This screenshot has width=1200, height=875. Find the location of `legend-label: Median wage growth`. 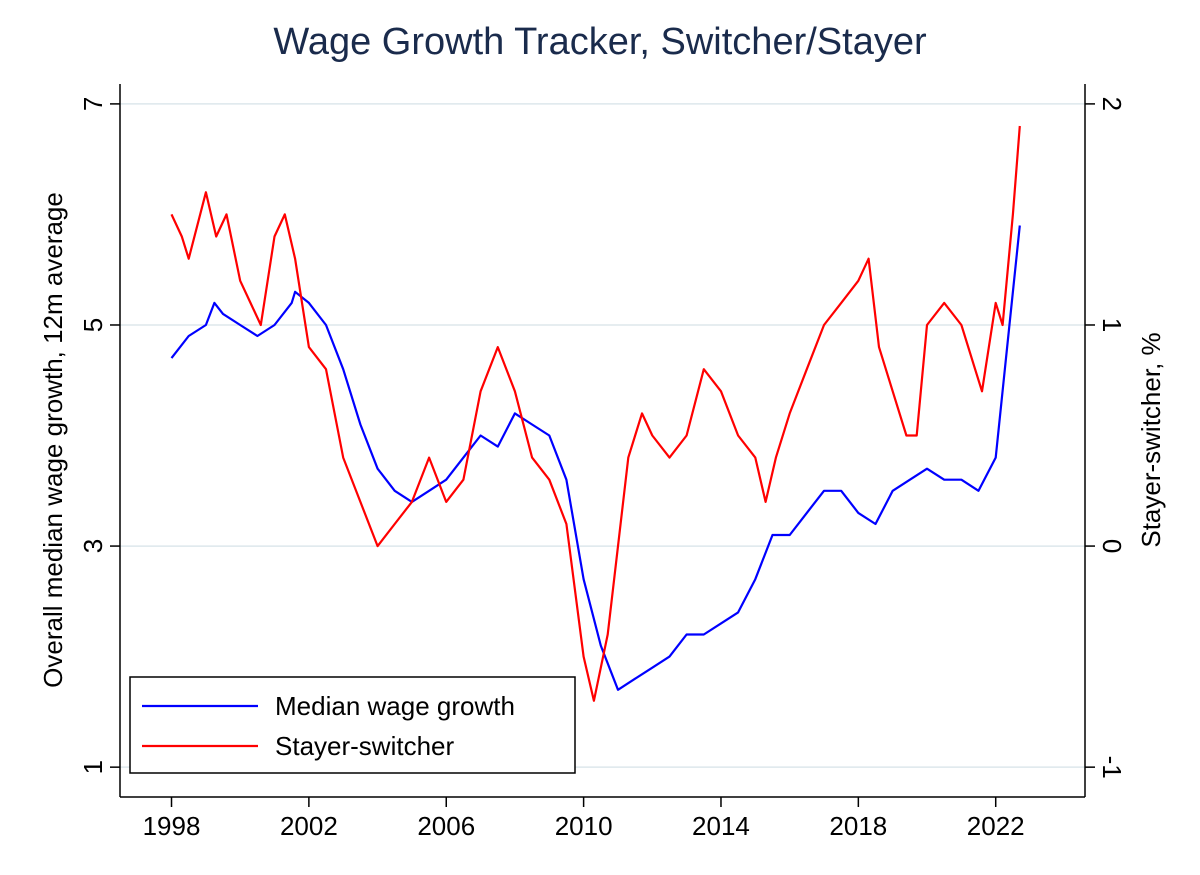

legend-label: Median wage growth is located at coordinates (395, 706).